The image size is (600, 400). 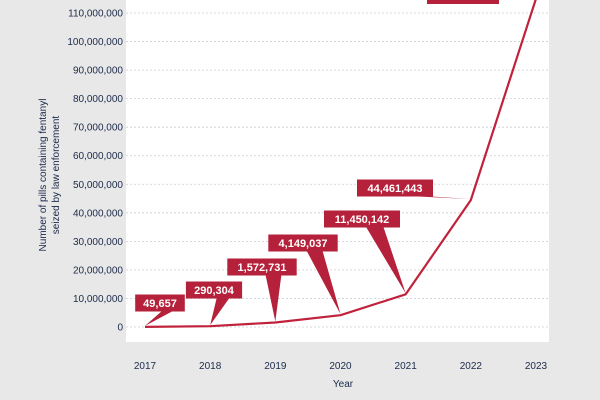 What do you see at coordinates (98, 156) in the screenshot?
I see `y-tick-label: 60,000,000` at bounding box center [98, 156].